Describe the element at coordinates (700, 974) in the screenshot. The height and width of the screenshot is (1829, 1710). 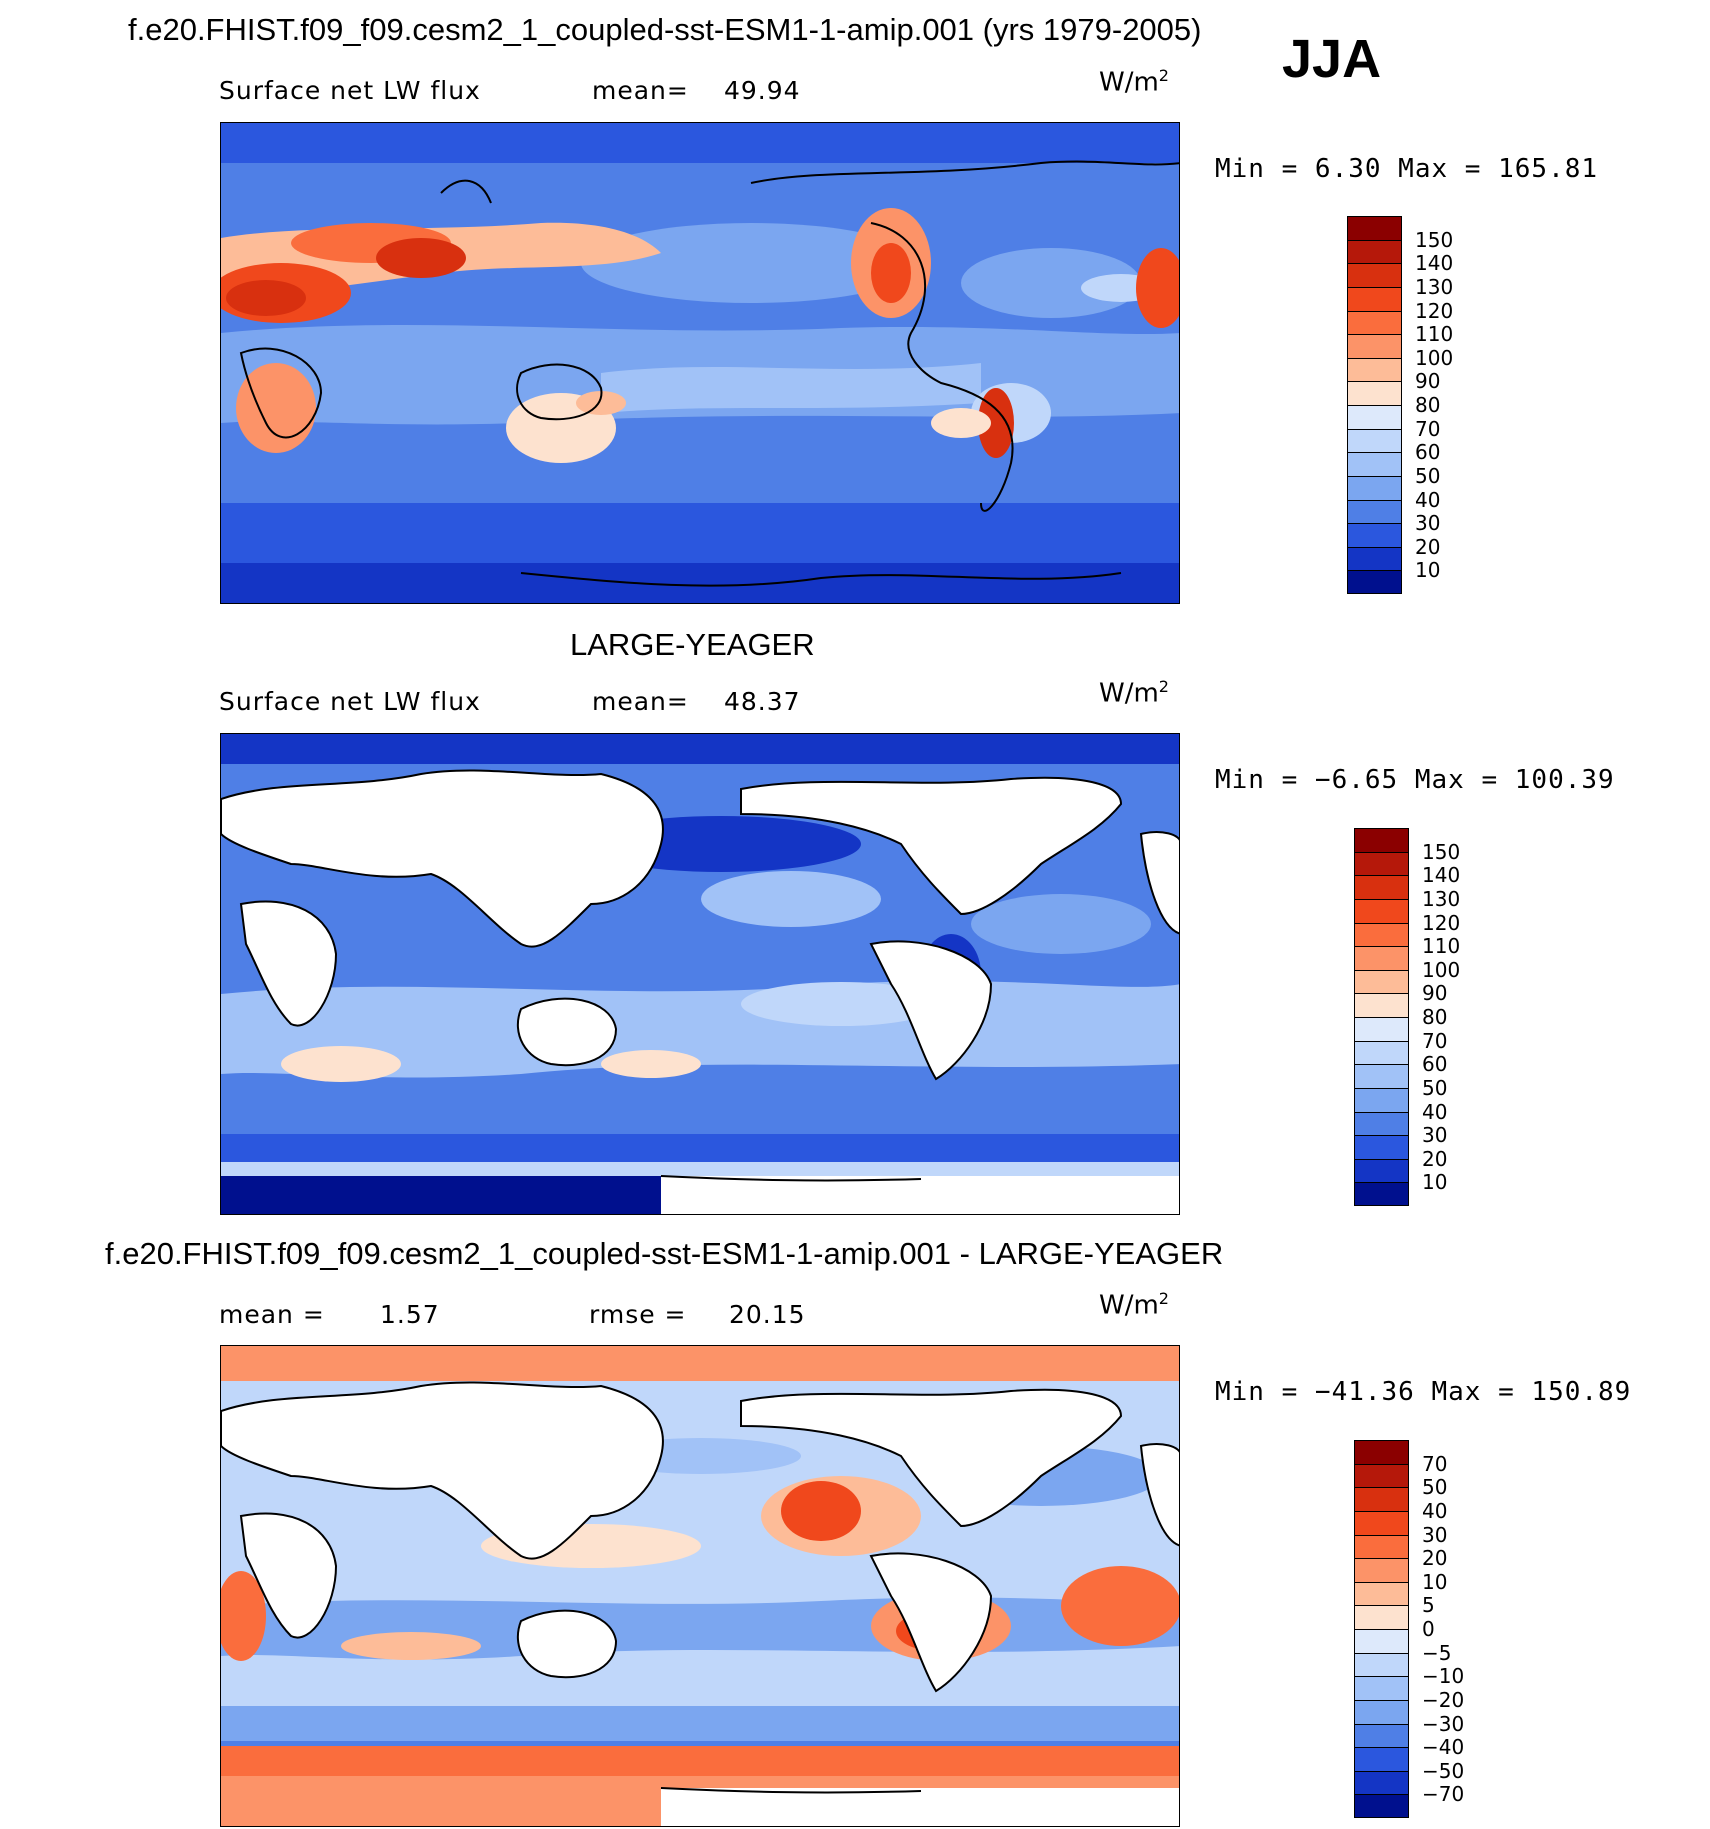
I see `panel2-map` at that location.